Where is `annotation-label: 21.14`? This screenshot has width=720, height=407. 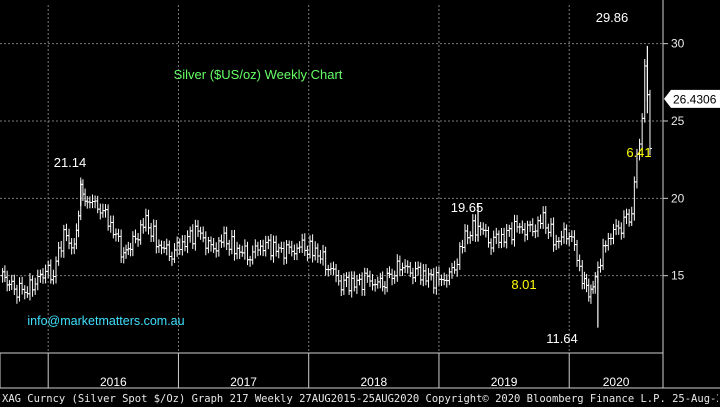 annotation-label: 21.14 is located at coordinates (70, 162).